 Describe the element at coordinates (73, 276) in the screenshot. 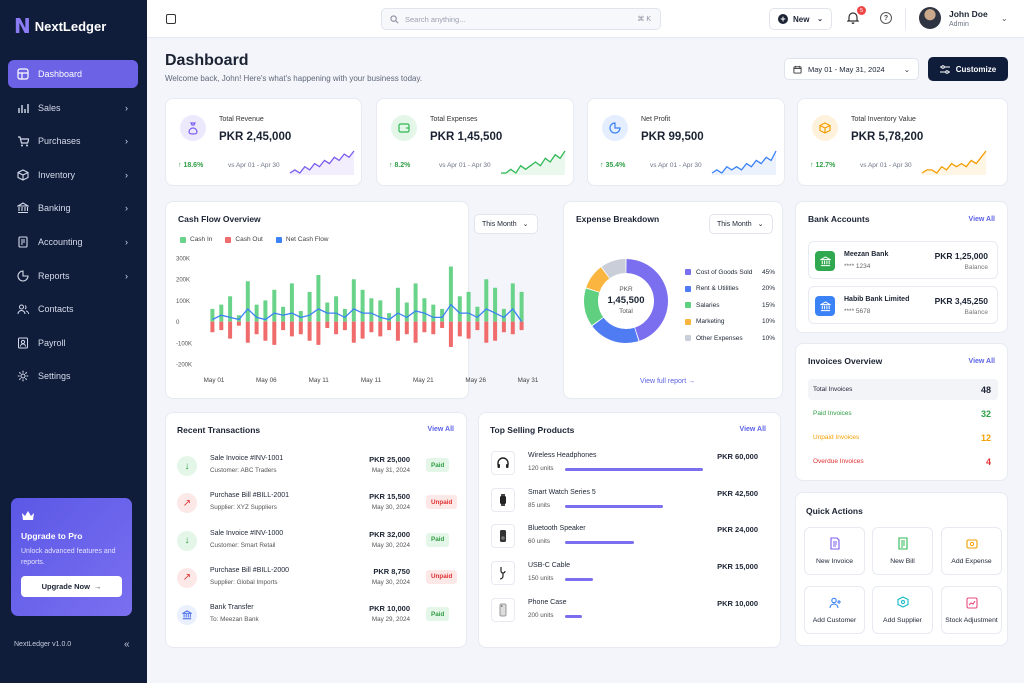

I see `sidebar-item-reports: Reports ›` at that location.